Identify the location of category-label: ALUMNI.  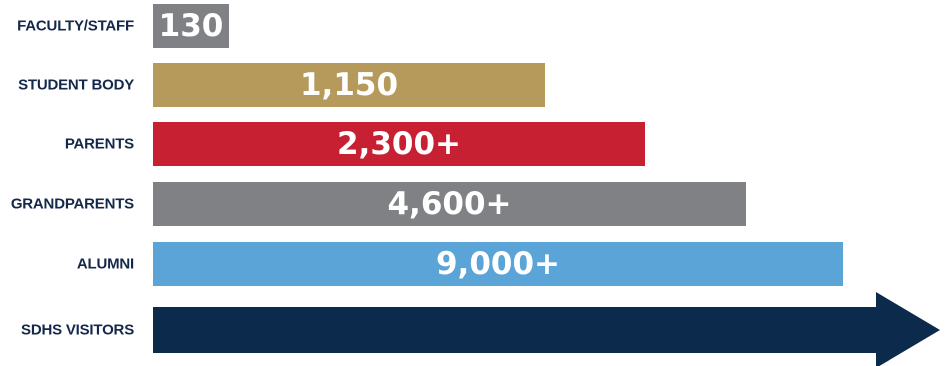
(105, 264).